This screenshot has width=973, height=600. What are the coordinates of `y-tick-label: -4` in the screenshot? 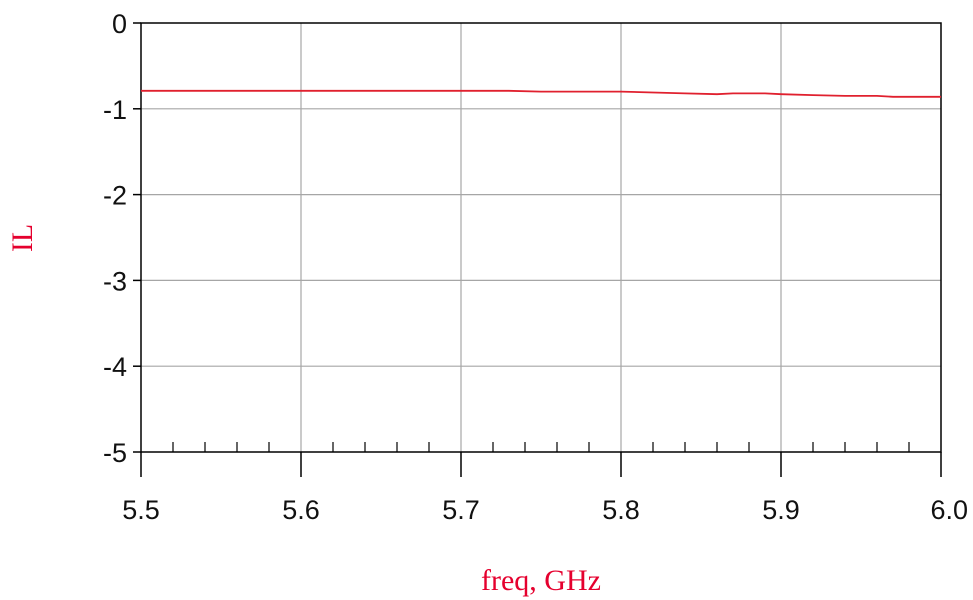 It's located at (115, 367).